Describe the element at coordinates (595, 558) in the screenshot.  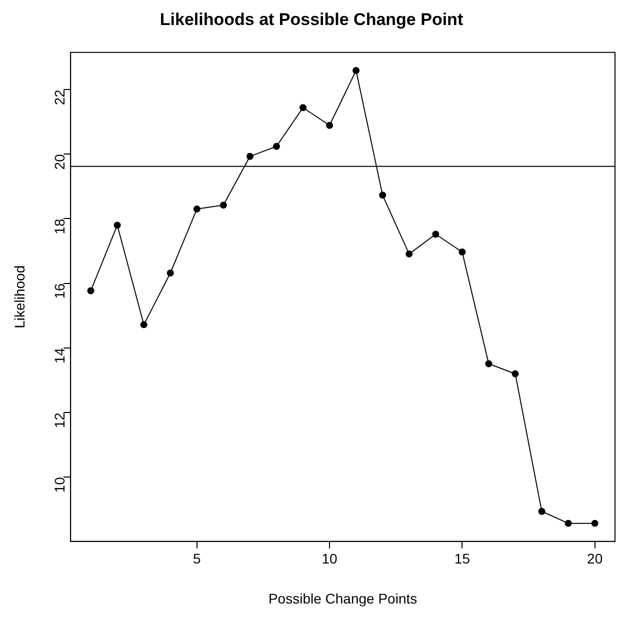
I see `x-tick-label: 20` at that location.